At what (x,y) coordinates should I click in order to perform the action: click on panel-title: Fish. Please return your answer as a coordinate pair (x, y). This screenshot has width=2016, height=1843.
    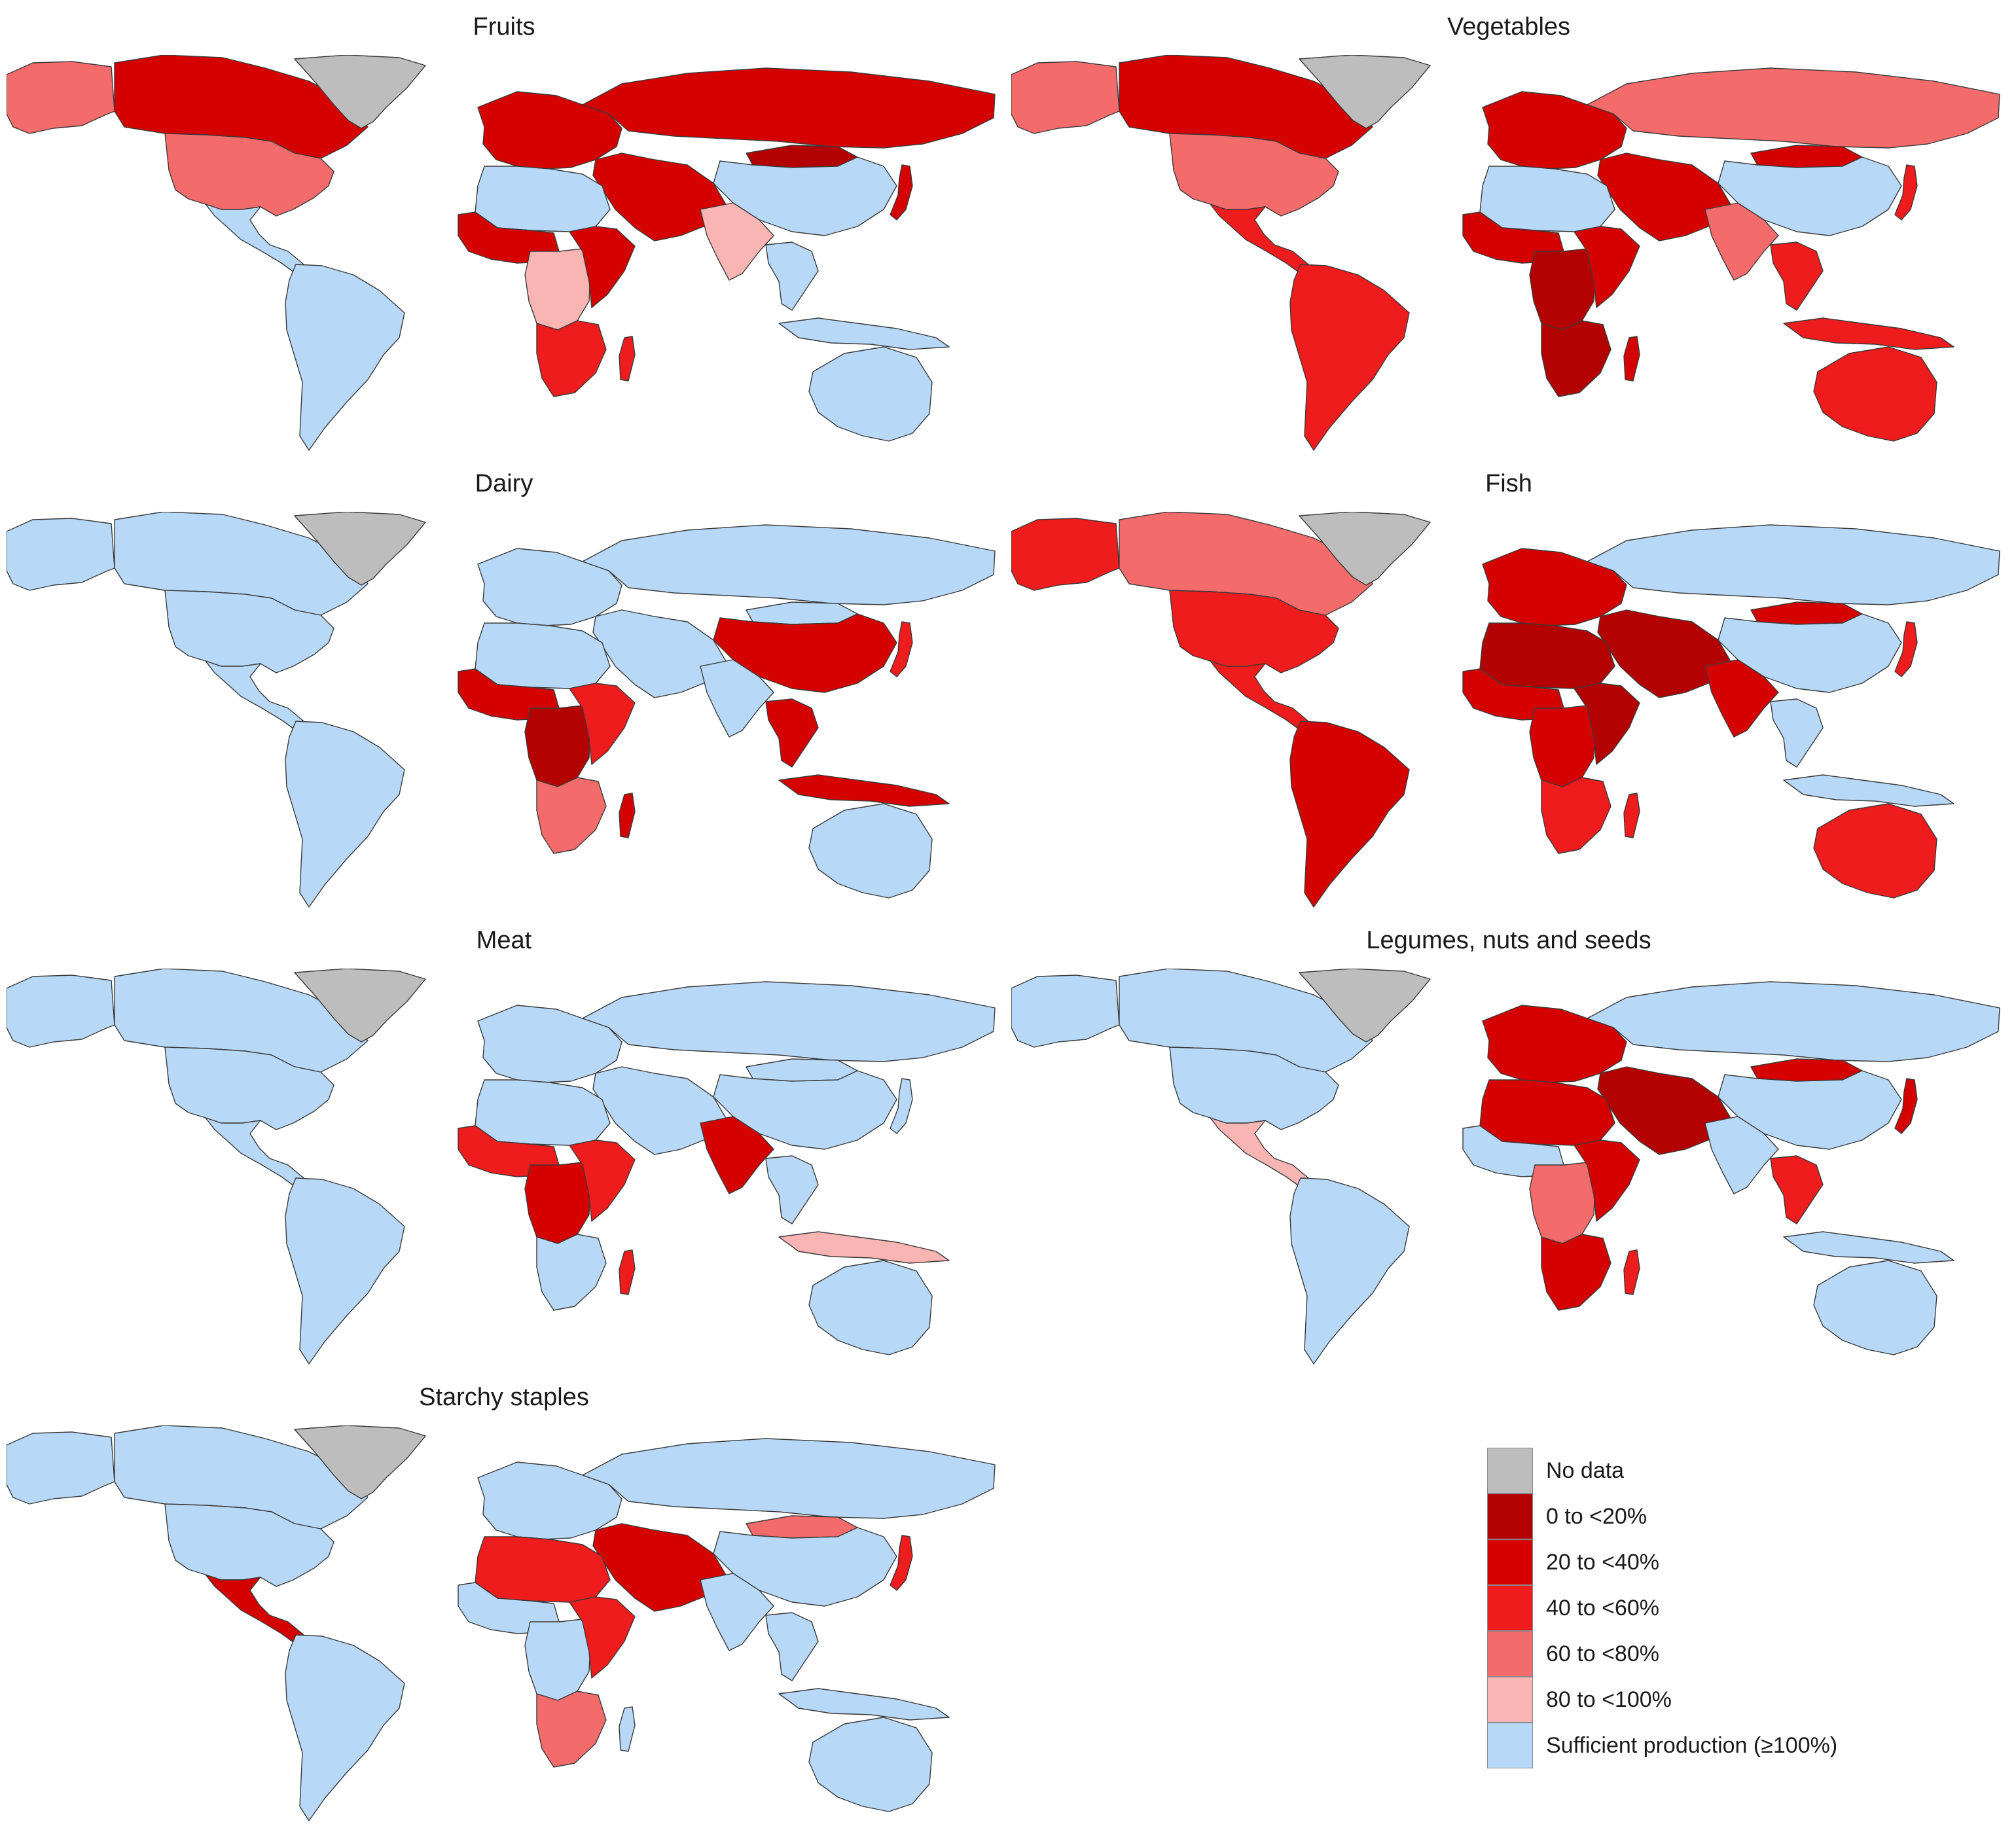
    Looking at the image, I should click on (1508, 483).